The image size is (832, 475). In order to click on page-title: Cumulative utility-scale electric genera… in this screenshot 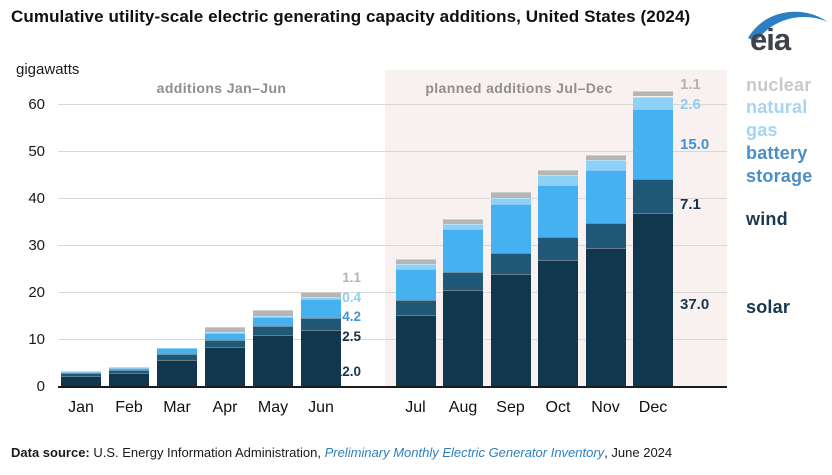, I will do `click(351, 16)`.